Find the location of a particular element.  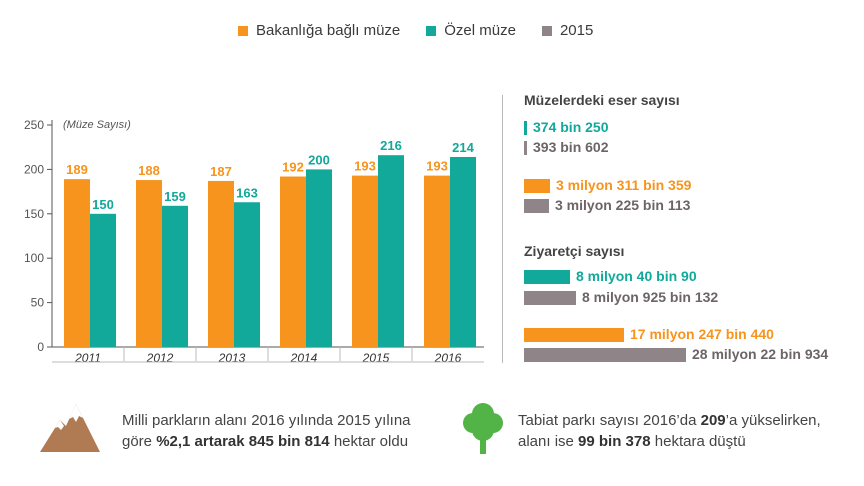

visitors-value: 28 milyon 22 bin 934 is located at coordinates (760, 354).